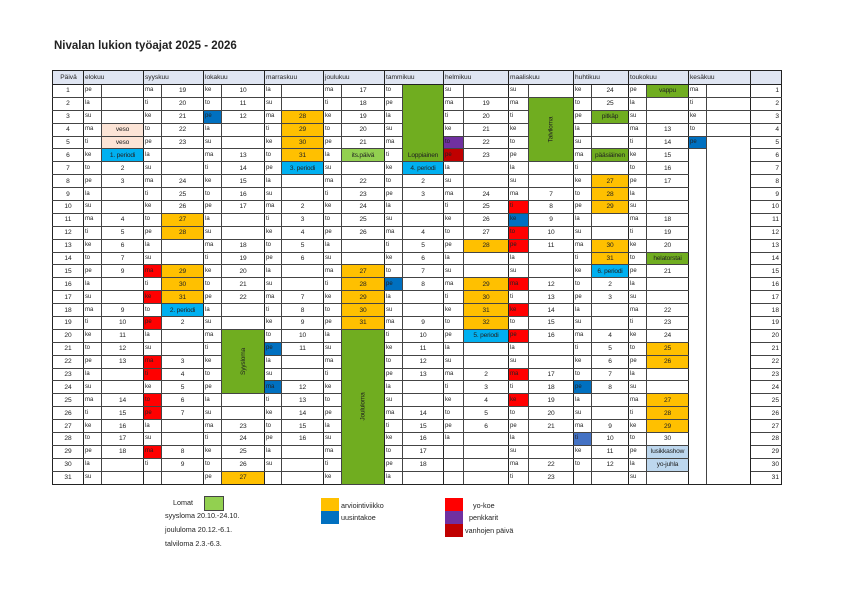 Image resolution: width=842 pixels, height=595 pixels. Describe the element at coordinates (766, 207) in the screenshot. I see `day-number-right: 10` at that location.